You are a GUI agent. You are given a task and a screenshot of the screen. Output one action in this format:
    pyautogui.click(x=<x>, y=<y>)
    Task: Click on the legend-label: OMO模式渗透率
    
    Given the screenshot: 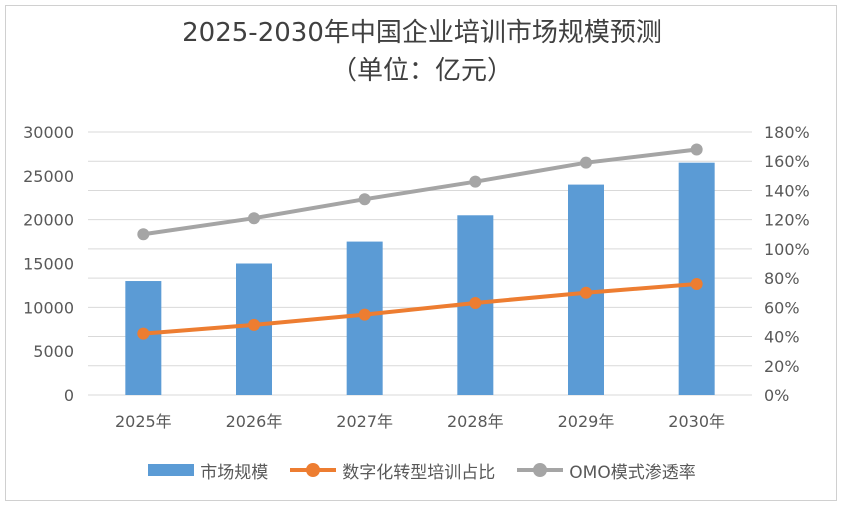 What is the action you would take?
    pyautogui.click(x=632, y=472)
    